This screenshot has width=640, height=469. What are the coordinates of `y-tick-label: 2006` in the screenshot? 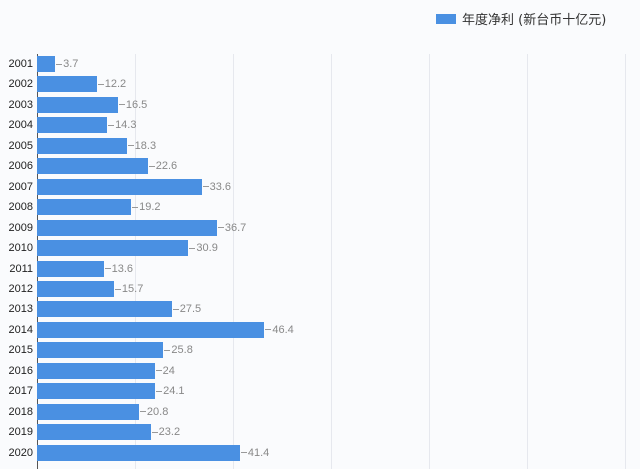 It's located at (20, 166).